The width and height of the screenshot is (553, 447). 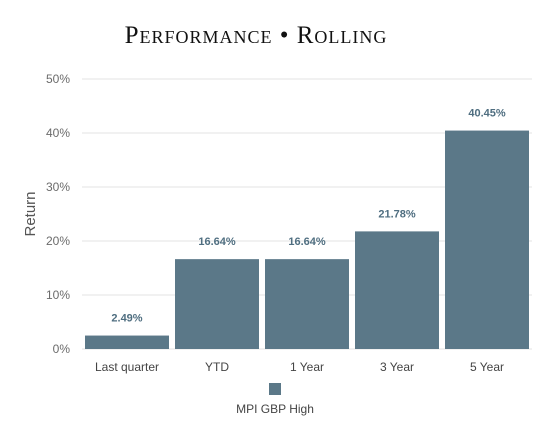 What do you see at coordinates (58, 295) in the screenshot?
I see `y-tick-label: 10%` at bounding box center [58, 295].